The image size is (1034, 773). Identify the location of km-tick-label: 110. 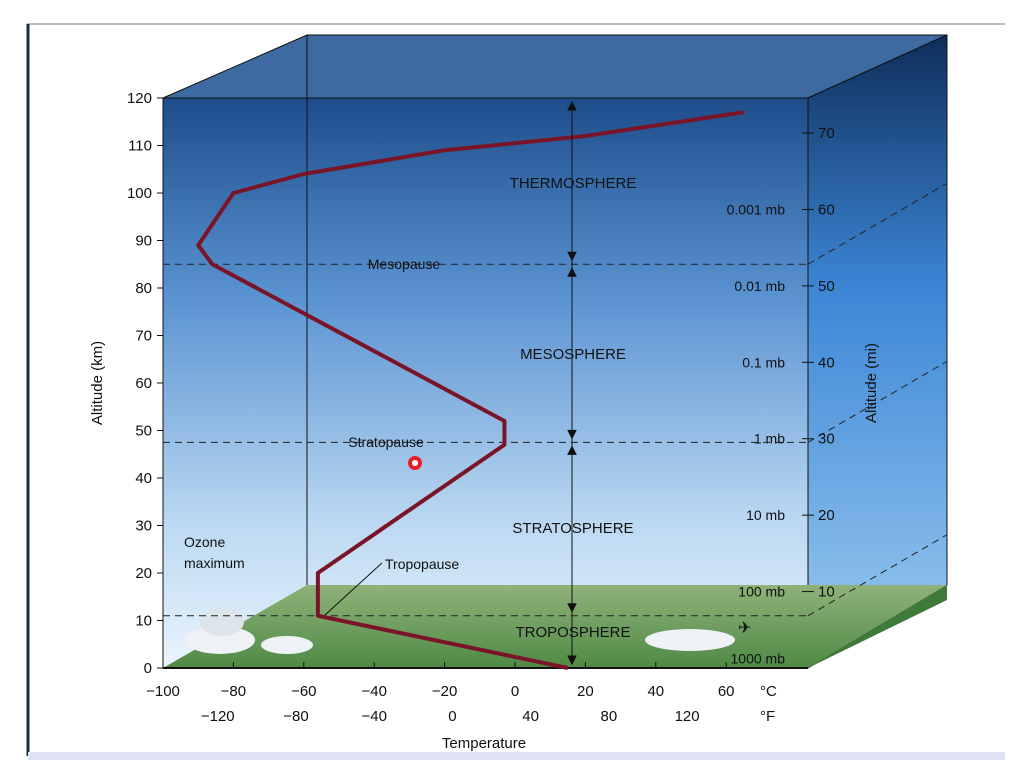
(140, 146).